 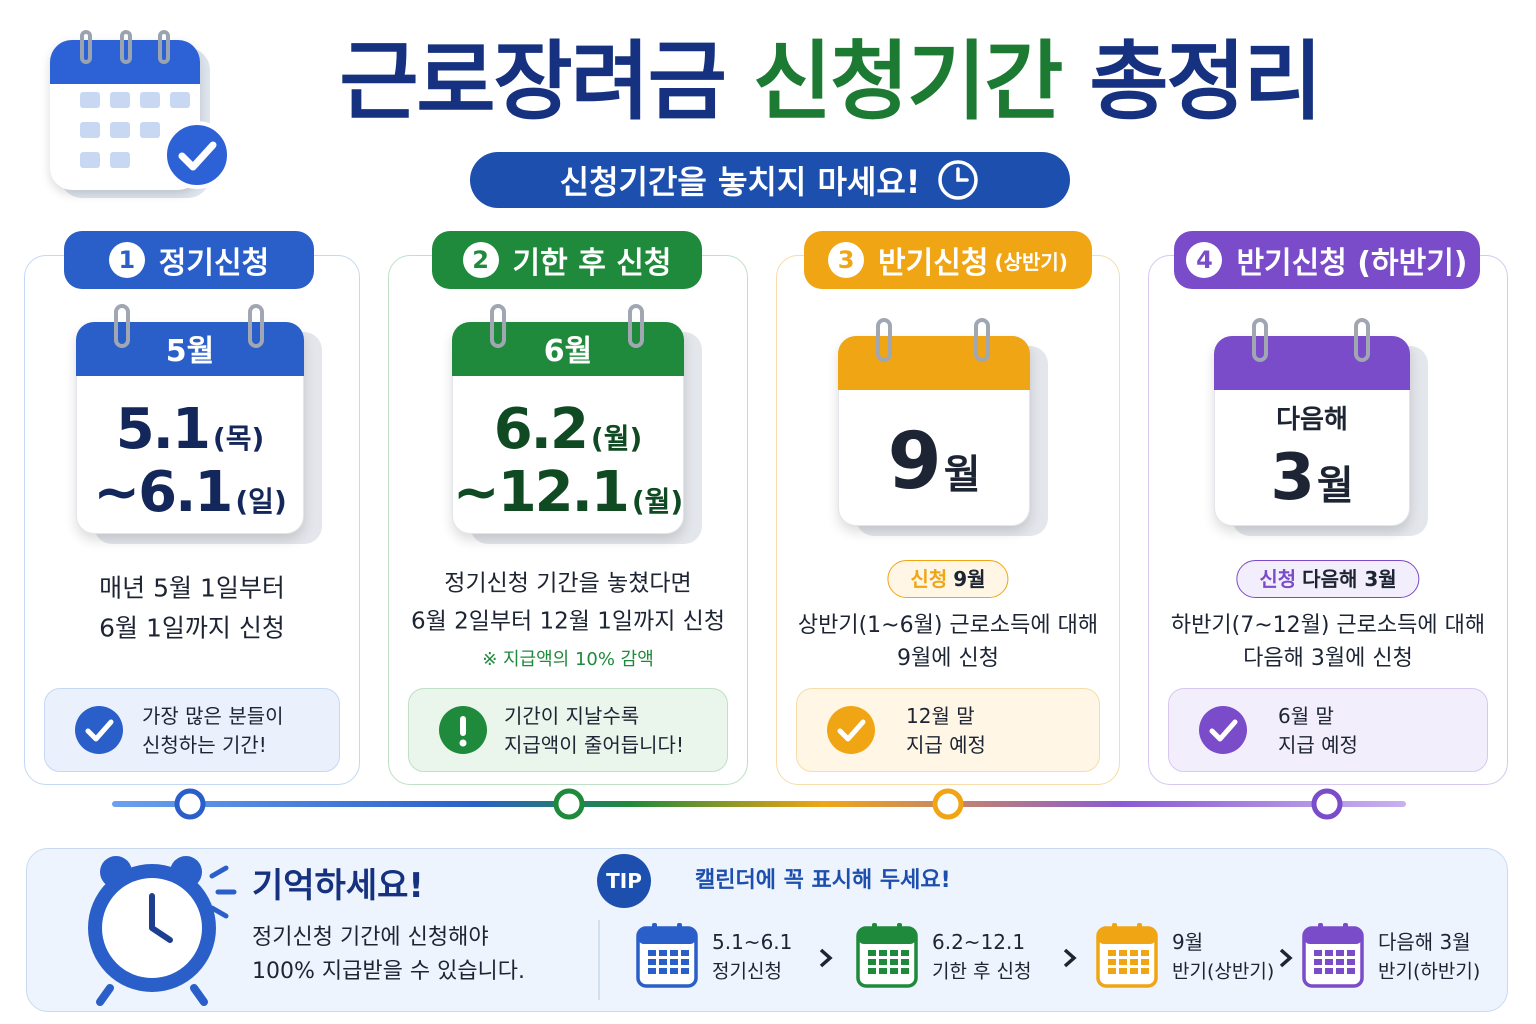 What do you see at coordinates (982, 971) in the screenshot?
I see `tip-item-line2: 기한 후 신청` at bounding box center [982, 971].